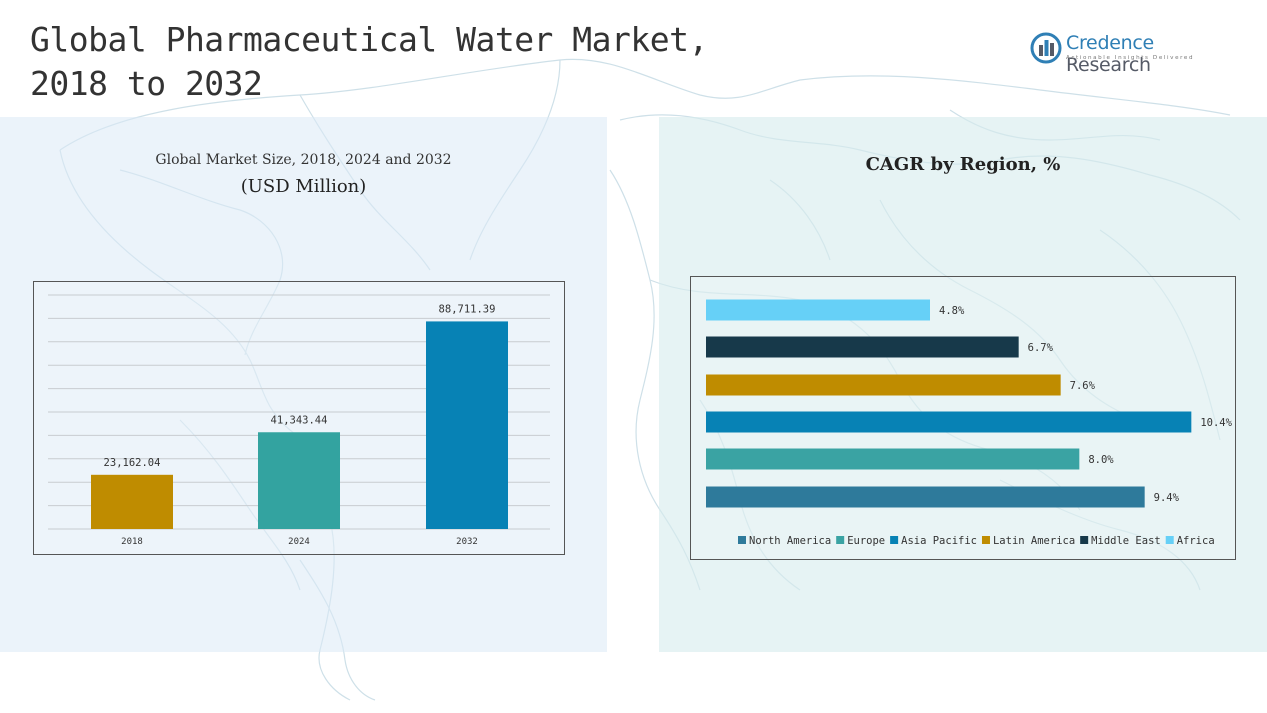  What do you see at coordinates (146, 83) in the screenshot?
I see `title-line-2: 2018 to 2032` at bounding box center [146, 83].